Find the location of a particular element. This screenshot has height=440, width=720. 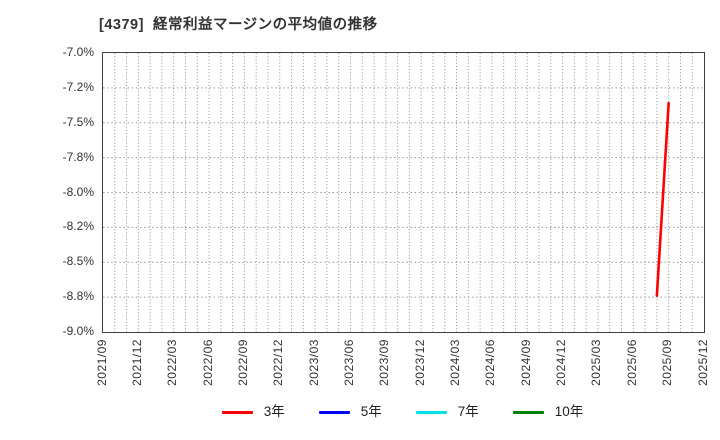

legend-label: 3年 is located at coordinates (274, 411).